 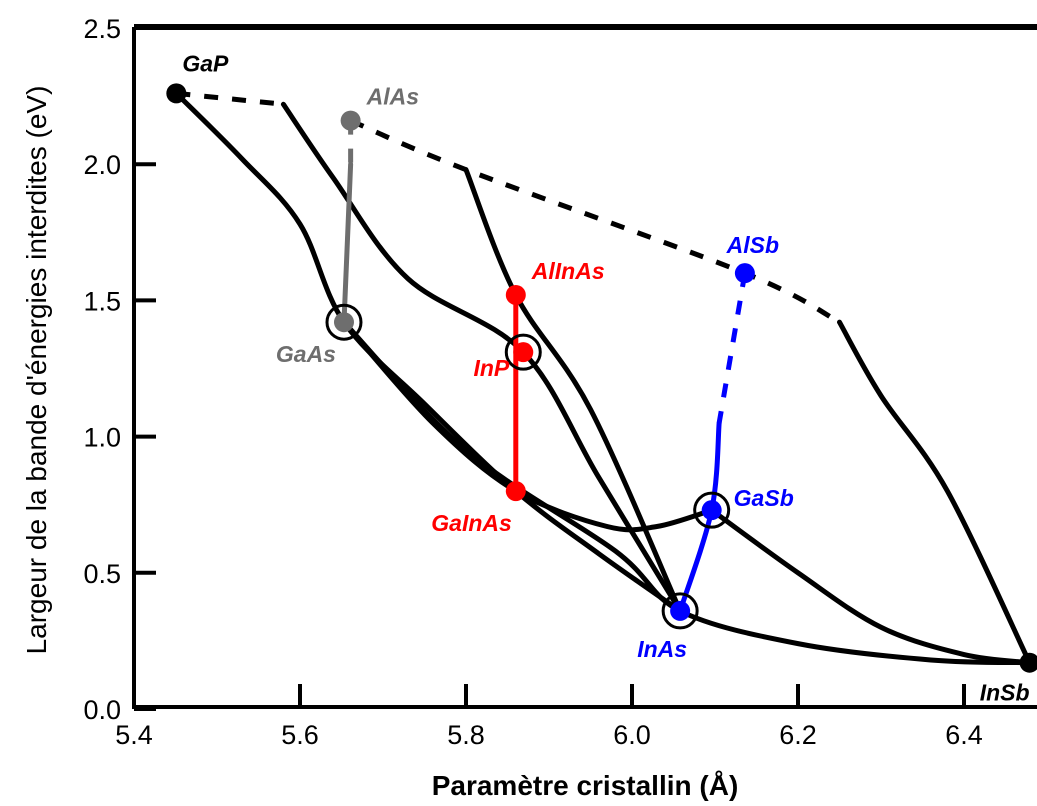 What do you see at coordinates (1005, 693) in the screenshot?
I see `point-label-insb: InSb` at bounding box center [1005, 693].